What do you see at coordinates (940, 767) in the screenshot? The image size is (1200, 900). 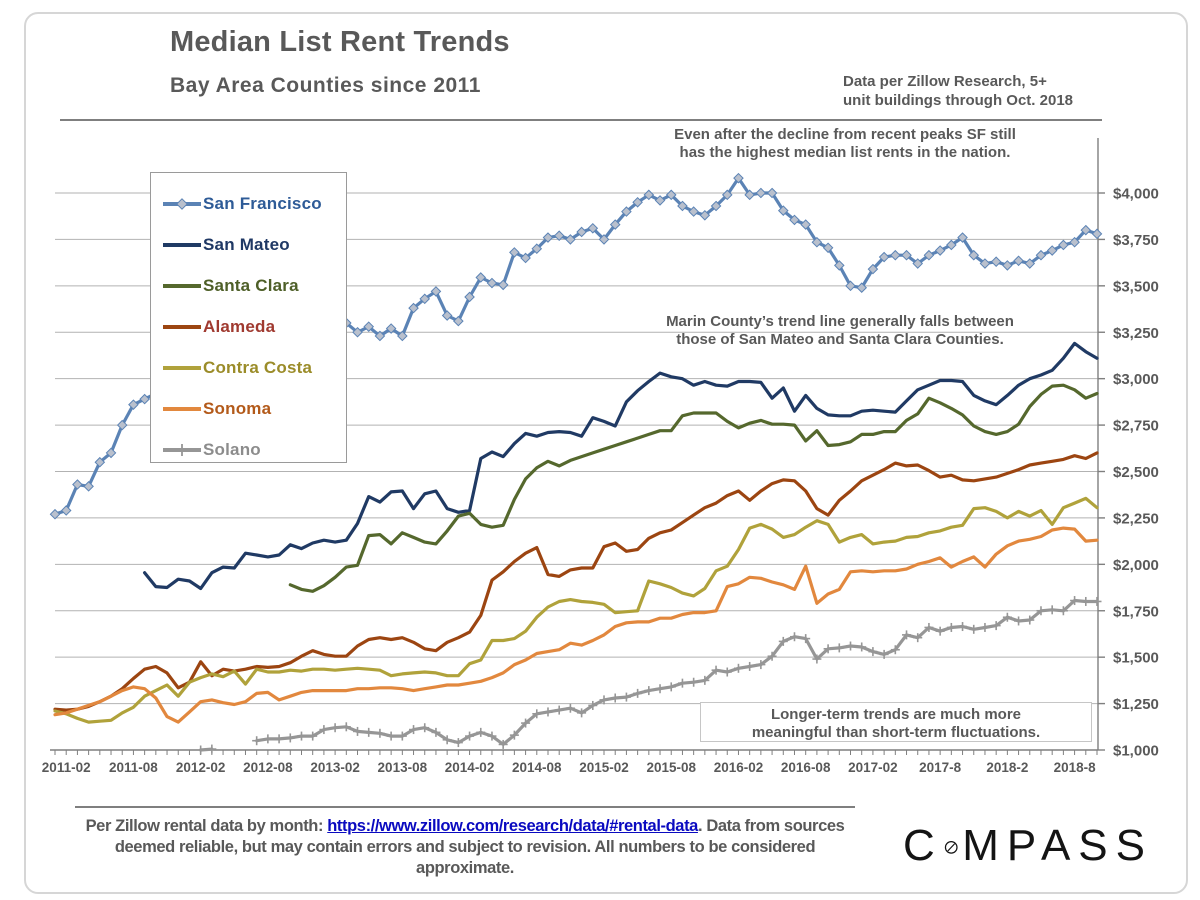 I see `svg-text: 2017-8` at bounding box center [940, 767].